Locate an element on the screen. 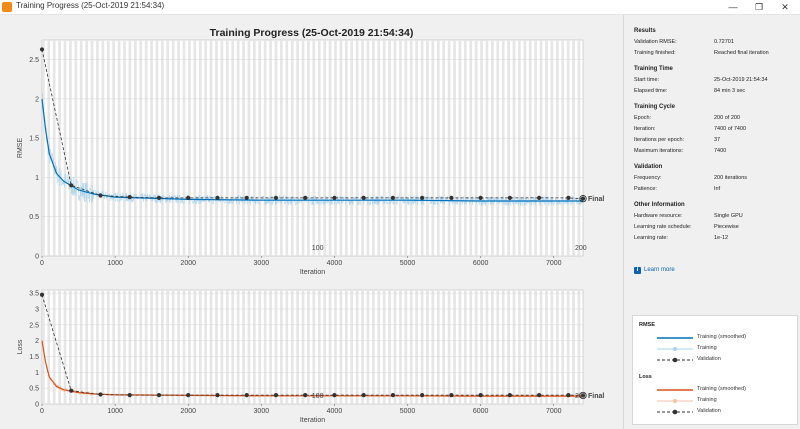 The width and height of the screenshot is (800, 429). info-key: Training finished: is located at coordinates (655, 53).